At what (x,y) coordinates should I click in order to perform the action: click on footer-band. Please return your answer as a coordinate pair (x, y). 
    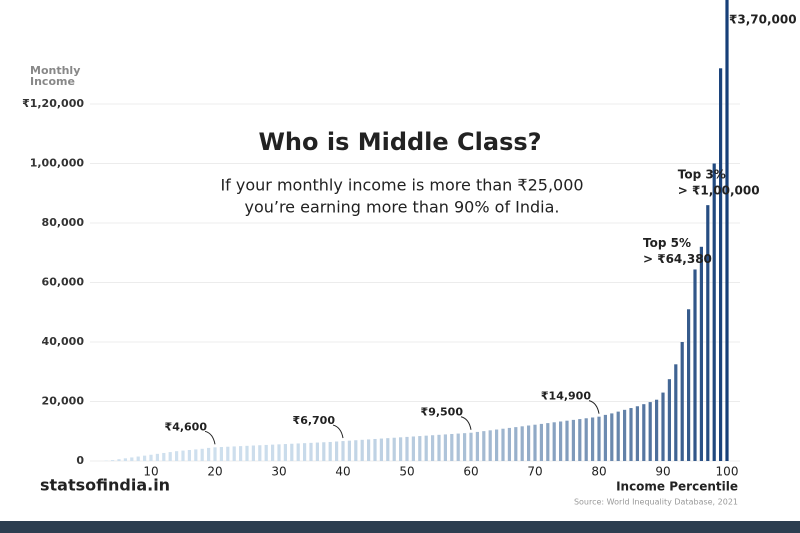
    Looking at the image, I should click on (400, 527).